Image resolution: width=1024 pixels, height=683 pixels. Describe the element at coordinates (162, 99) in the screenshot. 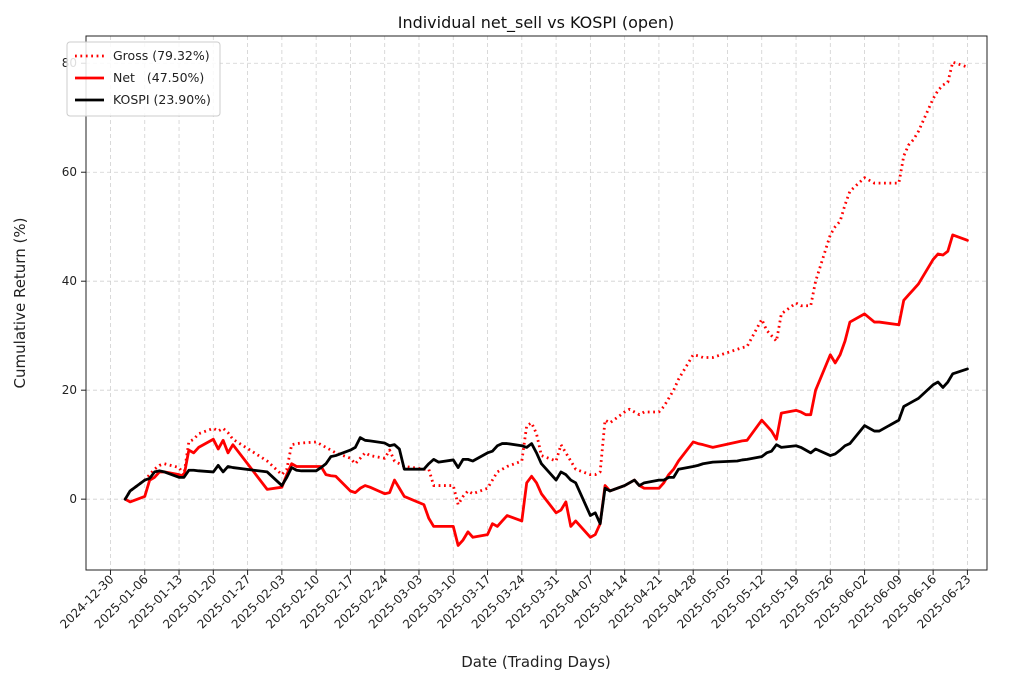

I see `legend-label-kospi: KOSPI (23.90%)` at that location.